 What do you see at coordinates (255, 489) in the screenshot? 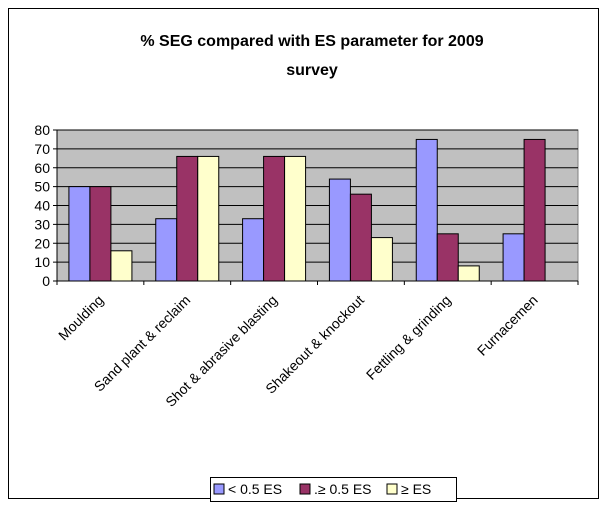
I see `legend-label: < 0.5 ES` at bounding box center [255, 489].